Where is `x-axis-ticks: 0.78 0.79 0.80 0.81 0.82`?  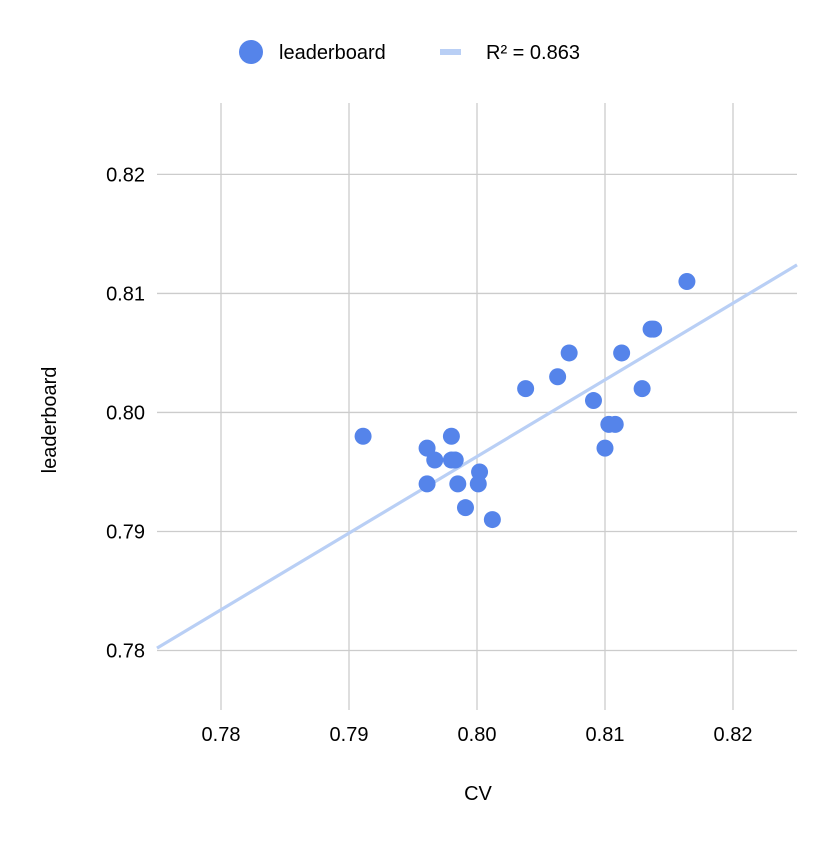
x-axis-ticks: 0.78 0.79 0.80 0.81 0.82 is located at coordinates (477, 735).